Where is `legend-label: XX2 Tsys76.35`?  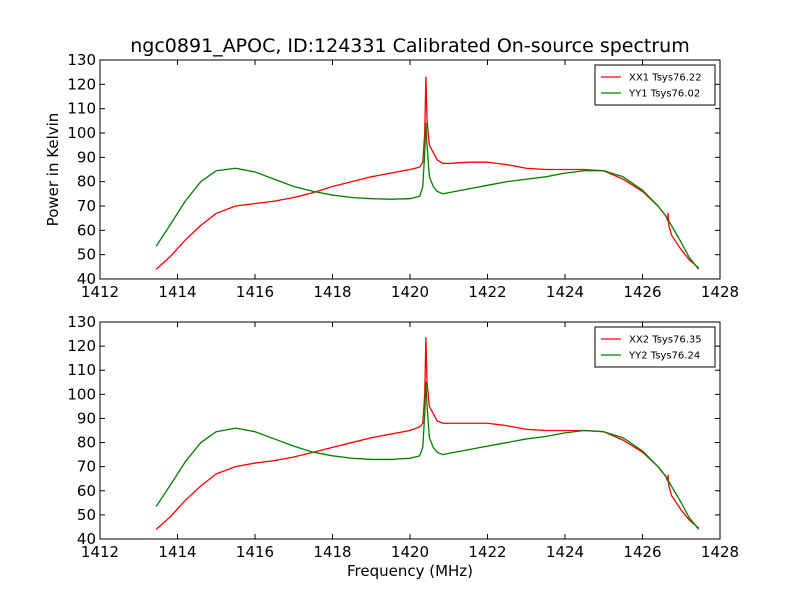
legend-label: XX2 Tsys76.35 is located at coordinates (665, 340).